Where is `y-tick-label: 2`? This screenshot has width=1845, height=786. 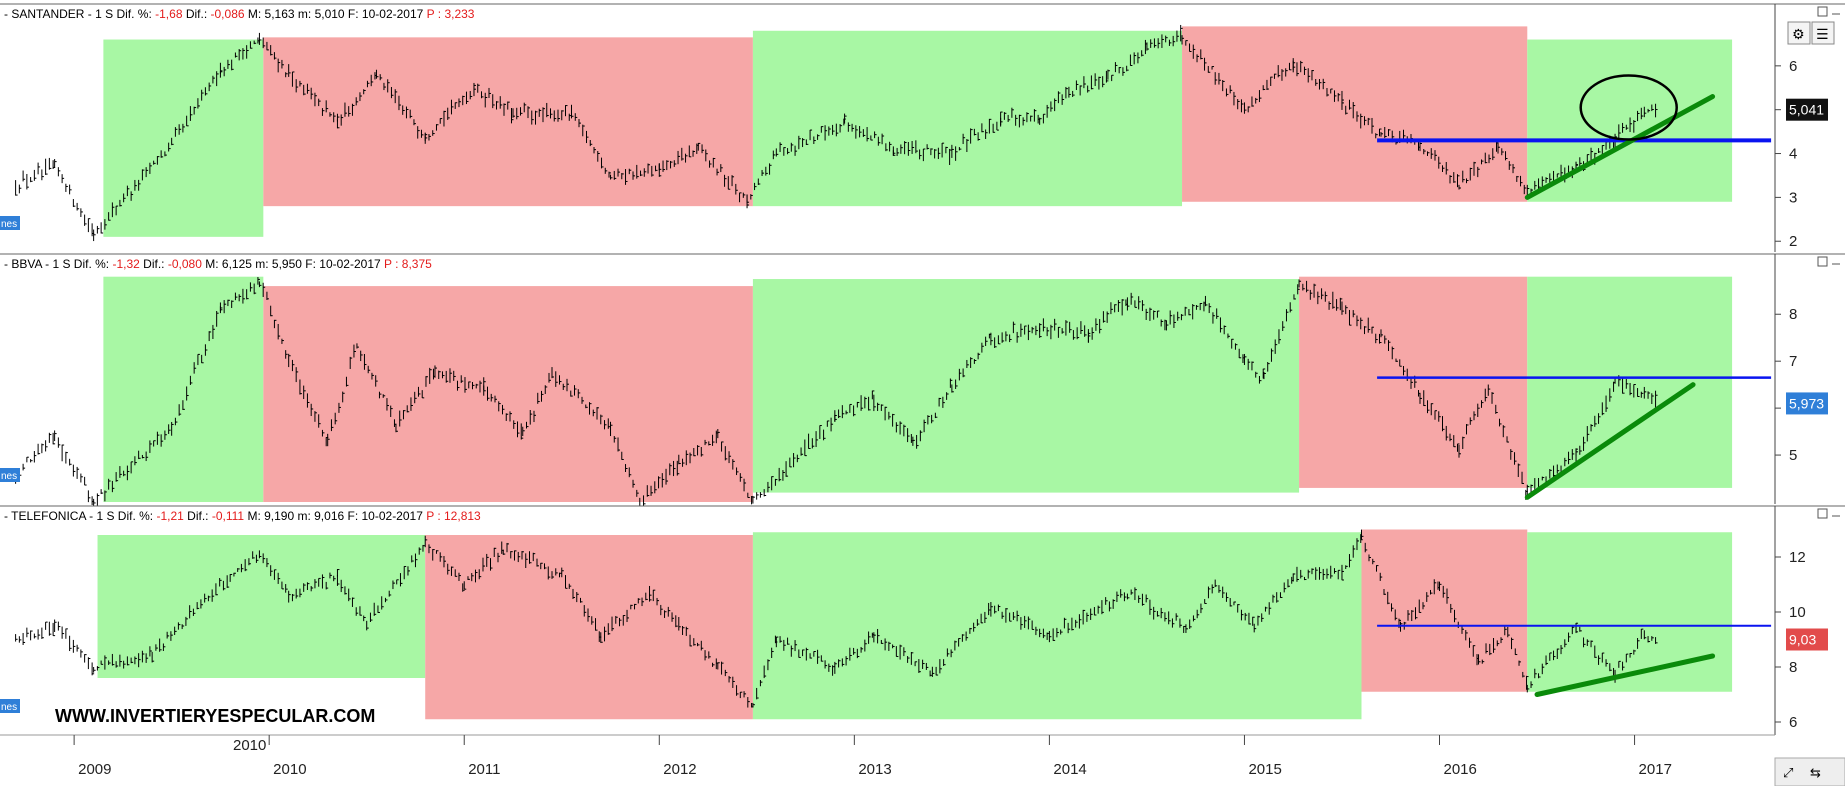
y-tick-label: 2 is located at coordinates (1793, 241).